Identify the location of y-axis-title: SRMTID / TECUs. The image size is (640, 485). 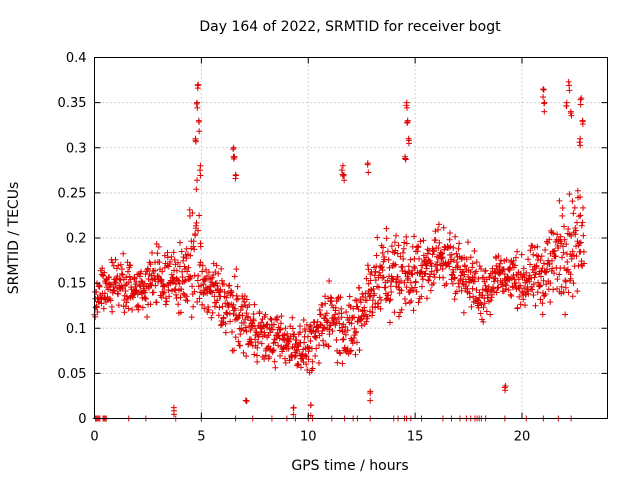
(14, 238).